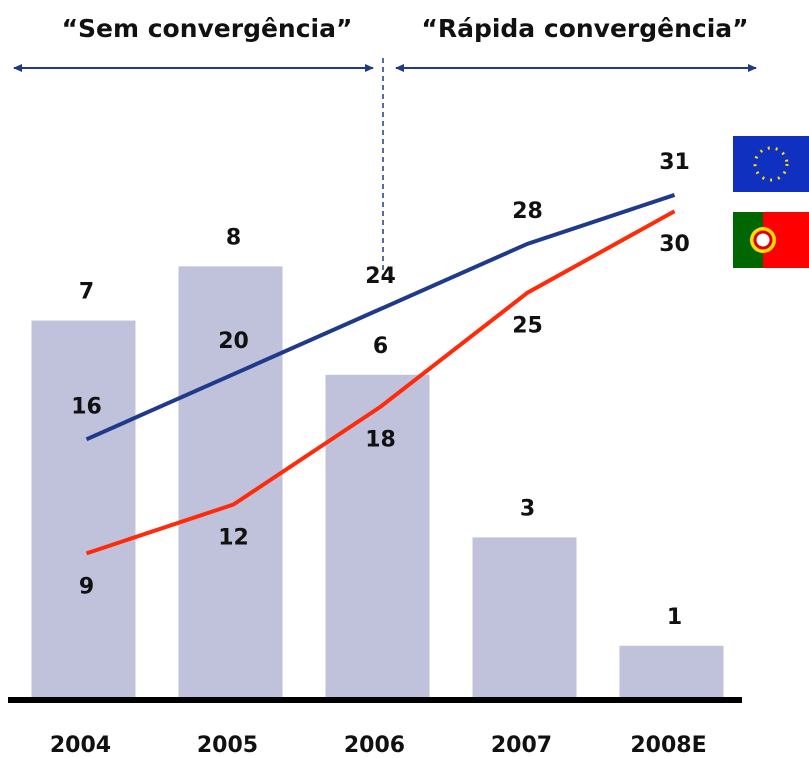 The image size is (809, 758). Describe the element at coordinates (584, 28) in the screenshot. I see `annotation: “Rápida convergência”` at that location.